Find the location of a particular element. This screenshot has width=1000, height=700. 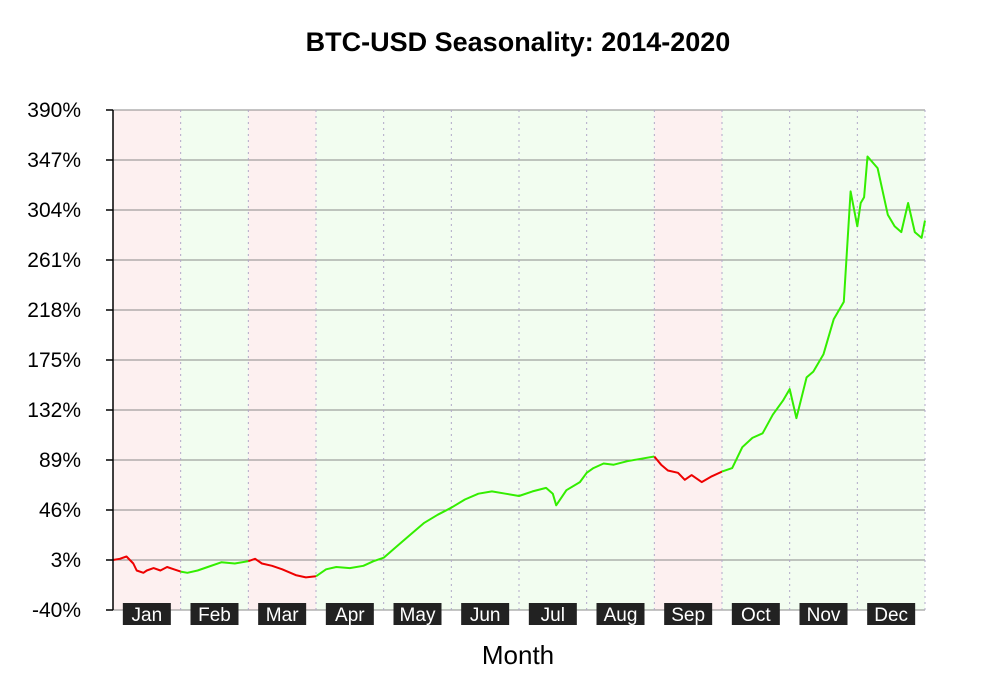

month-label-jan: Jan is located at coordinates (146, 614).